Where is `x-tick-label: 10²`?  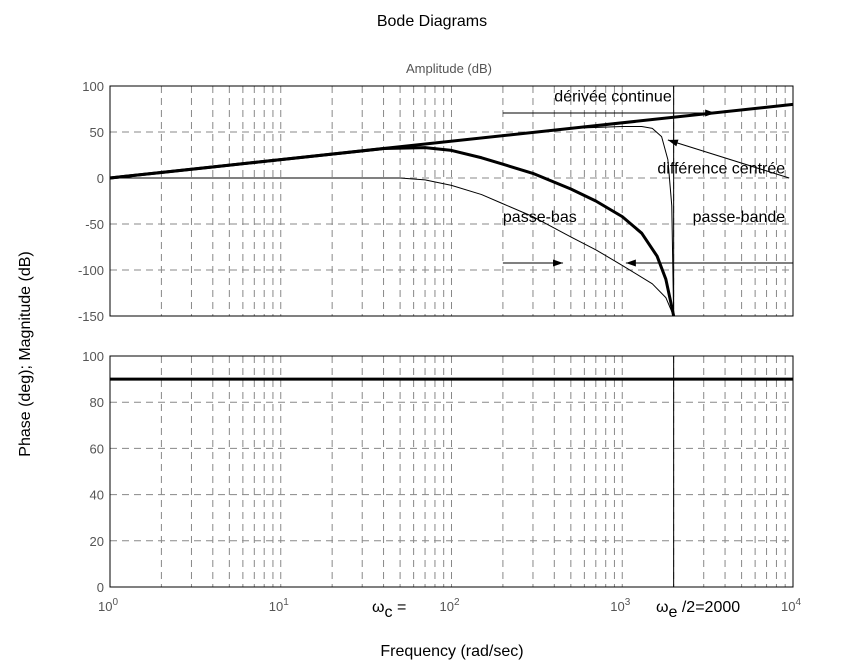 x-tick-label: 10² is located at coordinates (449, 605).